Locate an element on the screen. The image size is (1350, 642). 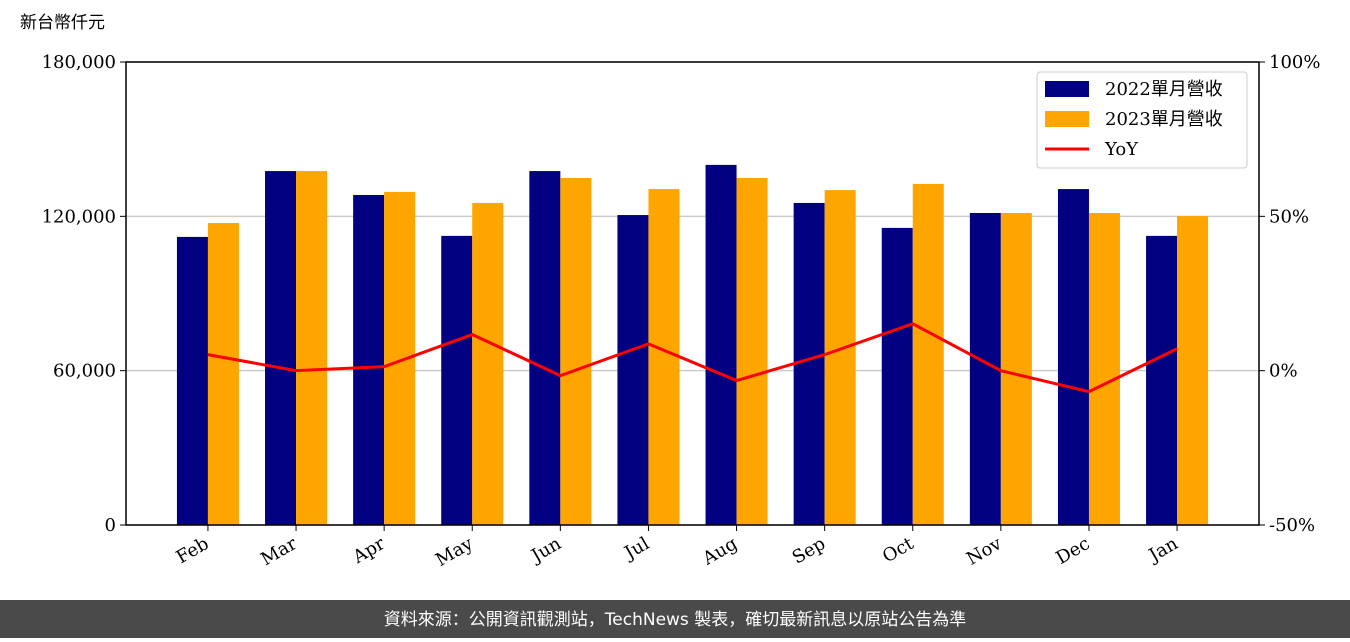
legend-box is located at coordinates (1142, 120).